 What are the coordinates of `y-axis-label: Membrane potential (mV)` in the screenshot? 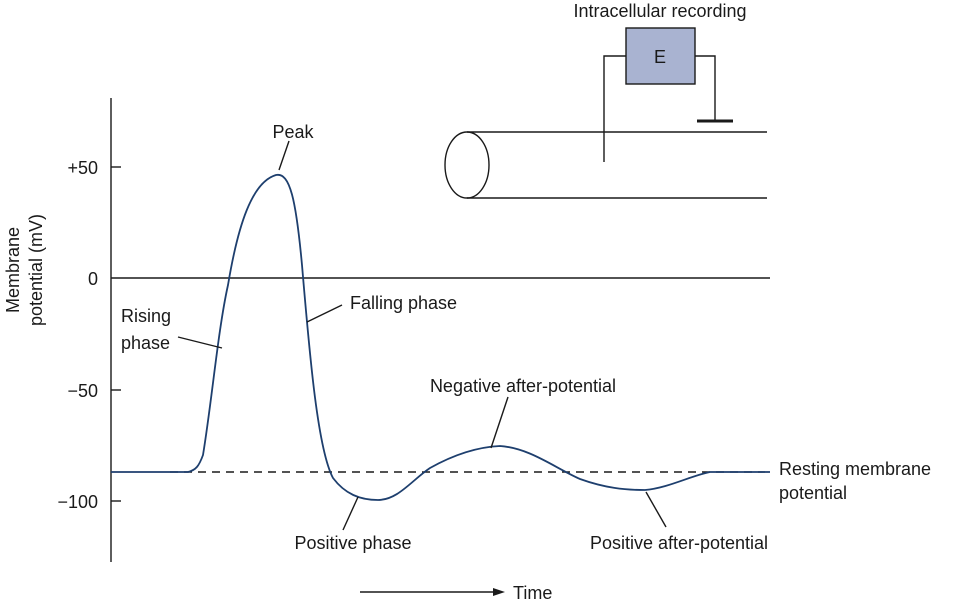 It's located at (24, 270).